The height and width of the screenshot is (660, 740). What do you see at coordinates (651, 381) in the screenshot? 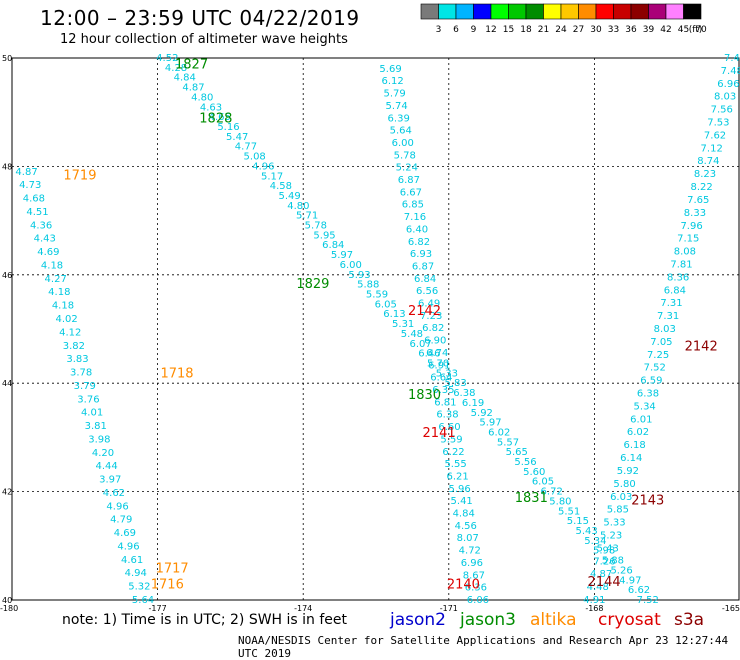
I see `swh-value: 6.59` at bounding box center [651, 381].